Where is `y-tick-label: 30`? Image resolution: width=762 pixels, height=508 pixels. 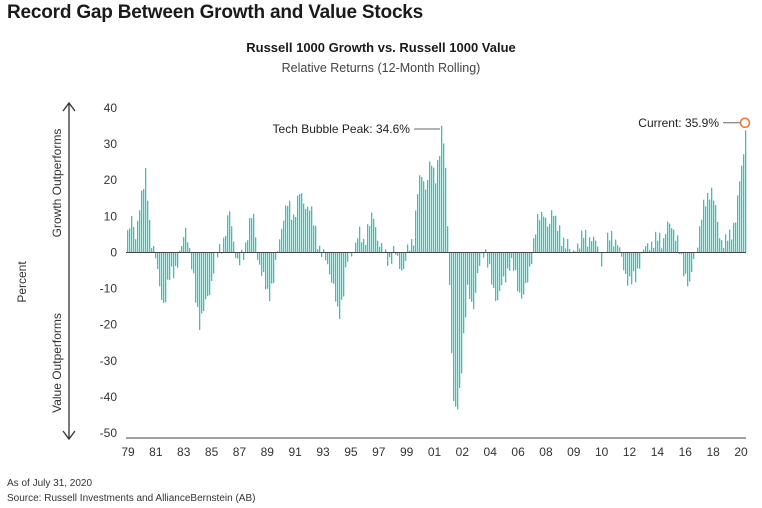 y-tick-label: 30 is located at coordinates (111, 144).